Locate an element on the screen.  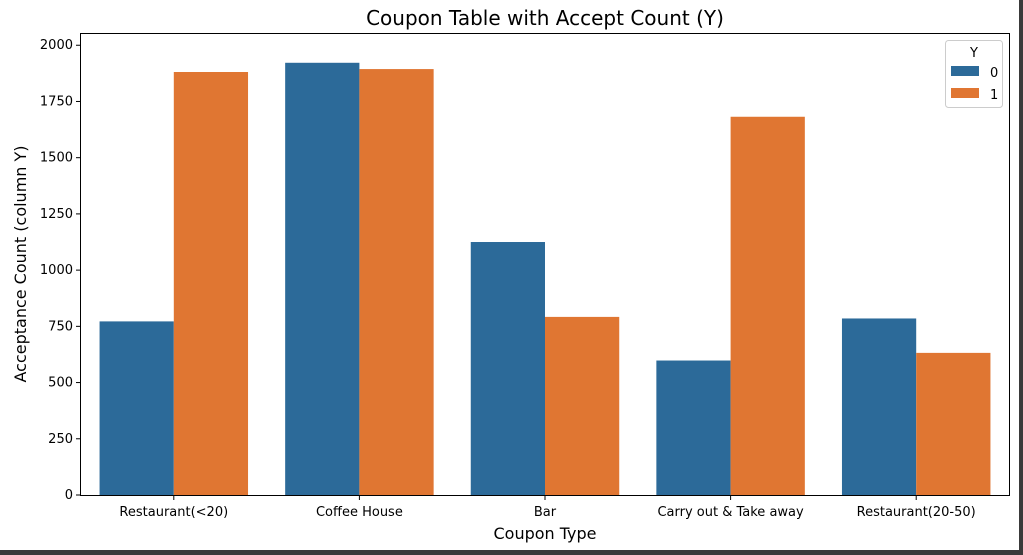
x-tick-label: Restaurant(20-50) is located at coordinates (916, 512).